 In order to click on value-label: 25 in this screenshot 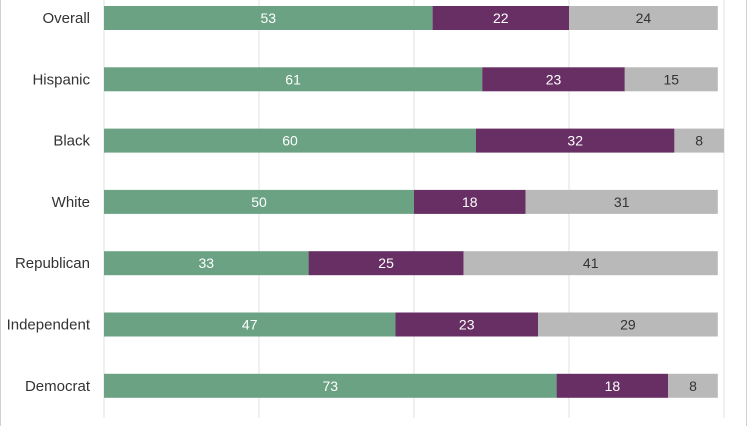, I will do `click(386, 263)`.